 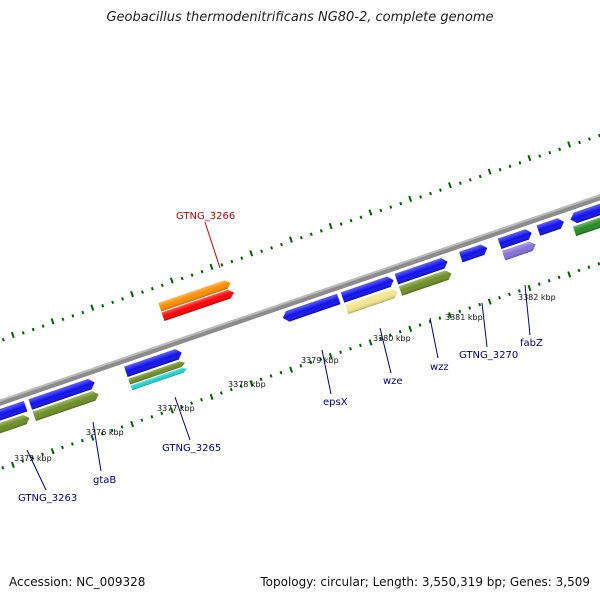 What do you see at coordinates (194, 296) in the screenshot?
I see `gene-gtng-3266-orange` at bounding box center [194, 296].